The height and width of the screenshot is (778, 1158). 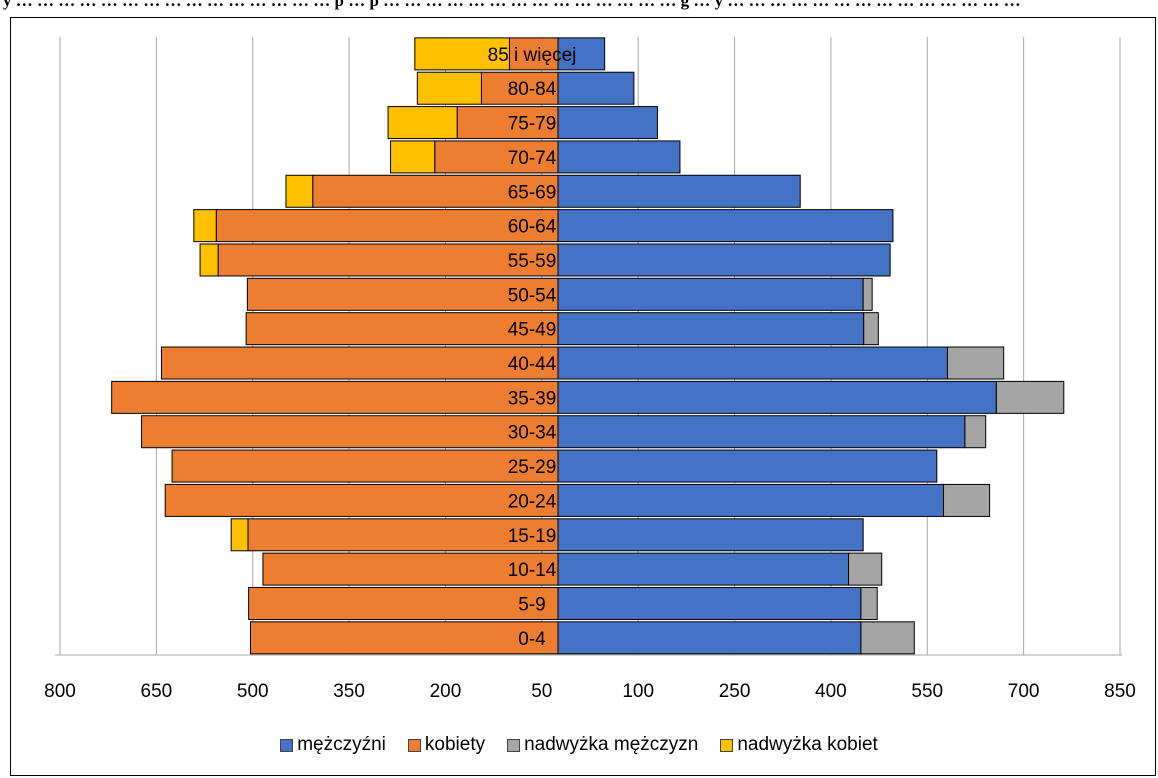 What do you see at coordinates (60, 691) in the screenshot?
I see `x-tick-label: 800` at bounding box center [60, 691].